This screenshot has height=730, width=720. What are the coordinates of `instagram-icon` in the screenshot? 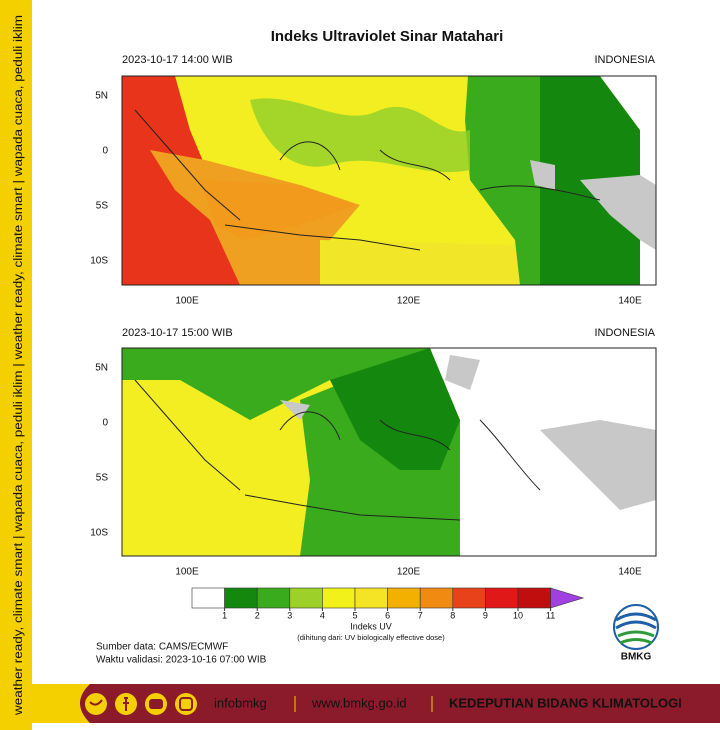 It's located at (186, 704).